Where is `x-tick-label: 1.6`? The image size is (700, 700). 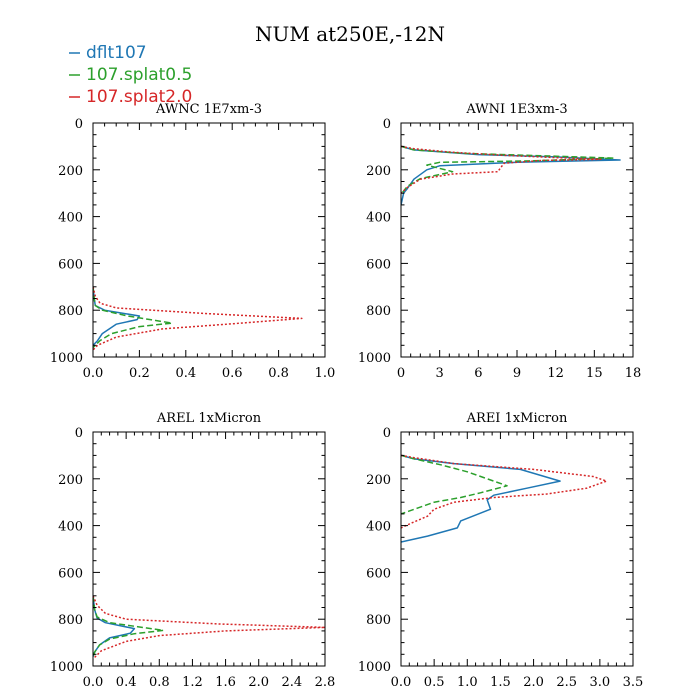 x-tick-label: 1.6 is located at coordinates (225, 682).